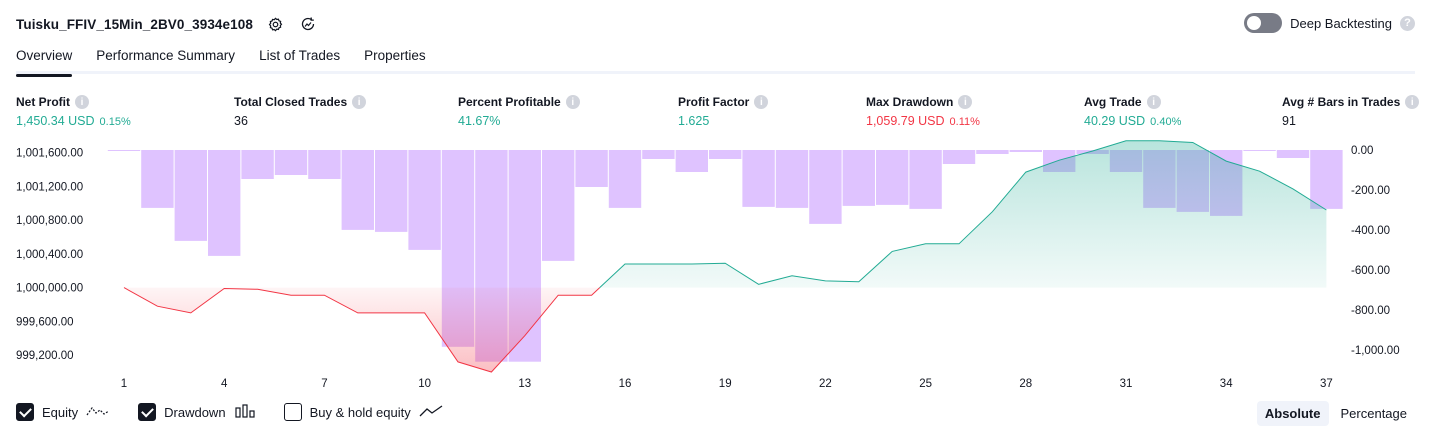  Describe the element at coordinates (1370, 191) in the screenshot. I see `right-axis-tick: -200.00` at that location.